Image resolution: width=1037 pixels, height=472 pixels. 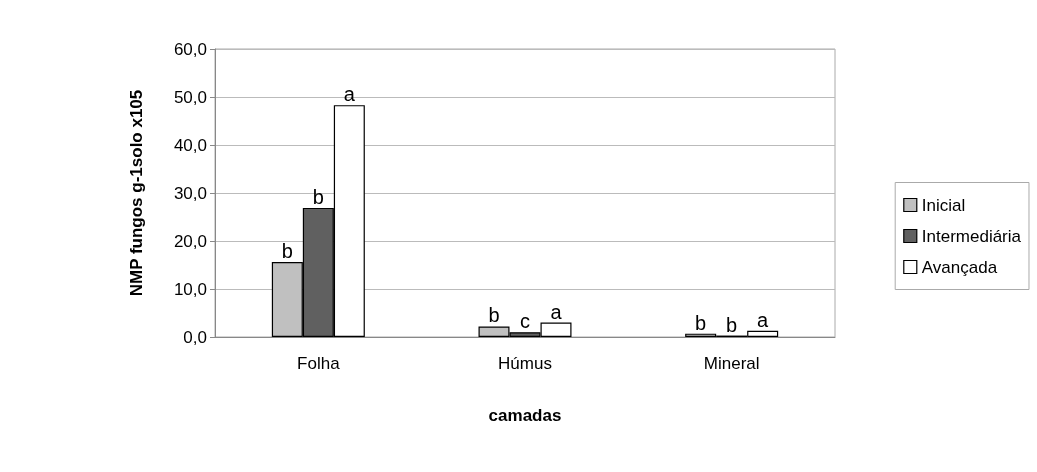 What do you see at coordinates (943, 205) in the screenshot?
I see `legend-label: Inicial` at bounding box center [943, 205].